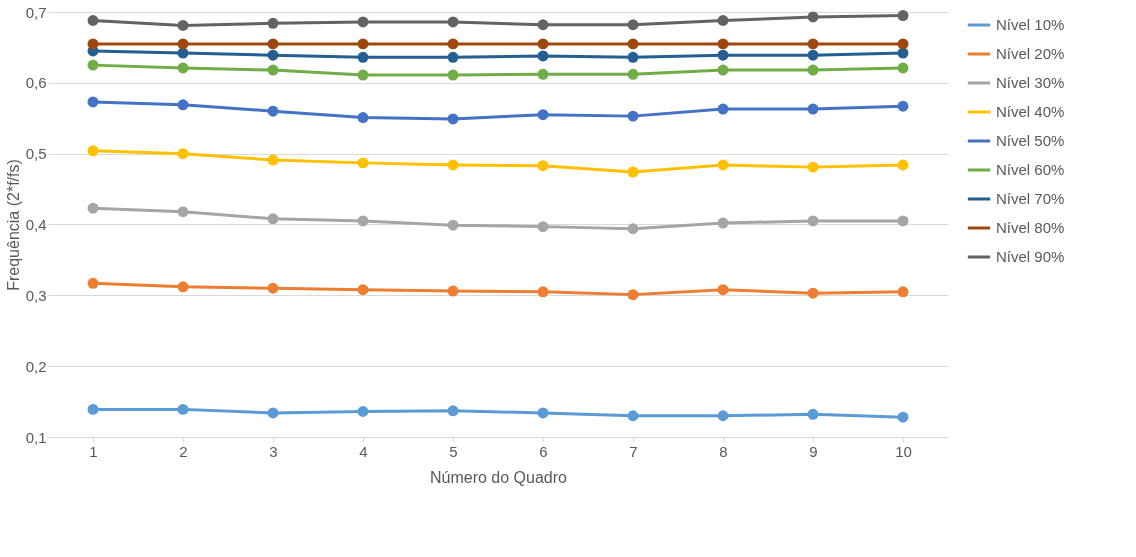 The image size is (1136, 557). What do you see at coordinates (183, 451) in the screenshot?
I see `x-tick-label: 2` at bounding box center [183, 451].